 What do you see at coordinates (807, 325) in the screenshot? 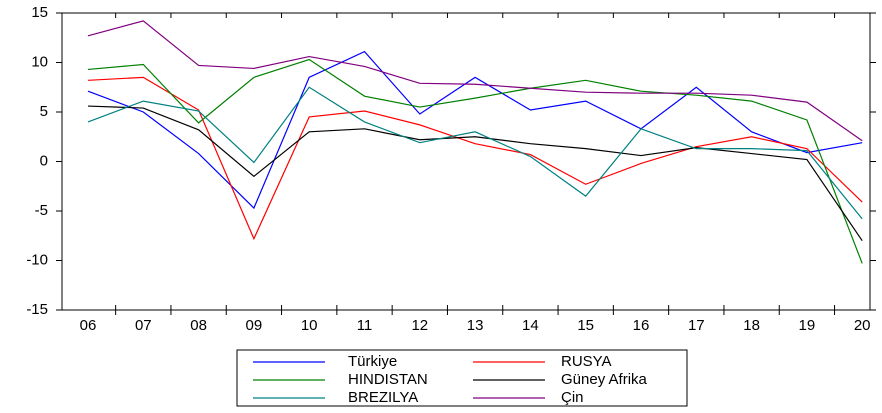
I see `x-tick-label: 19` at bounding box center [807, 325].